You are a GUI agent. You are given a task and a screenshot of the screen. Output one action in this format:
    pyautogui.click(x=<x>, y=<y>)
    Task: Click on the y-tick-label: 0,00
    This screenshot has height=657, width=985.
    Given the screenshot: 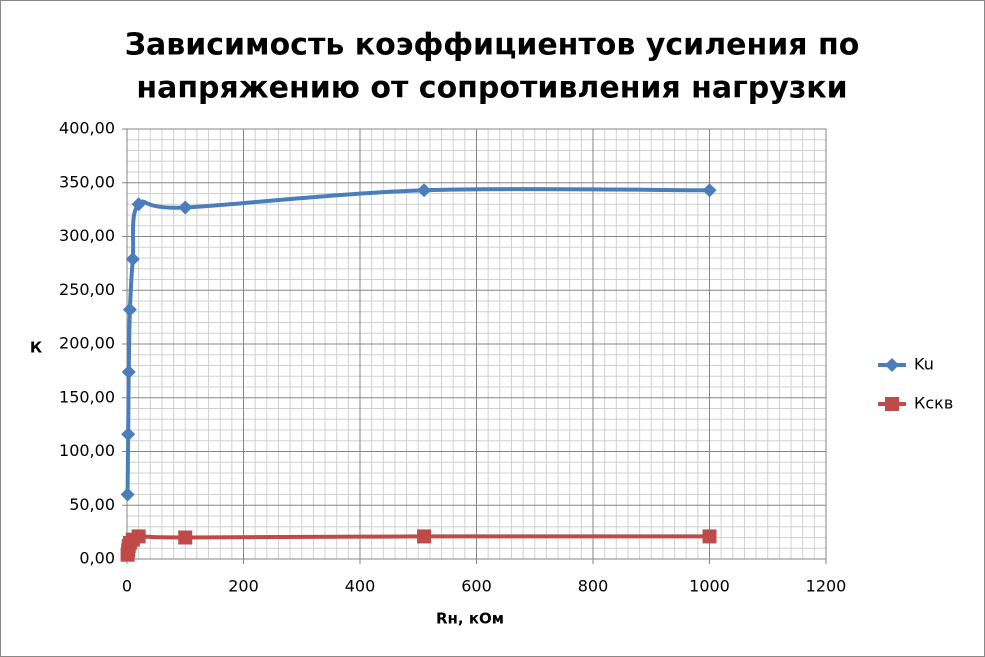 What is the action you would take?
    pyautogui.click(x=97, y=558)
    